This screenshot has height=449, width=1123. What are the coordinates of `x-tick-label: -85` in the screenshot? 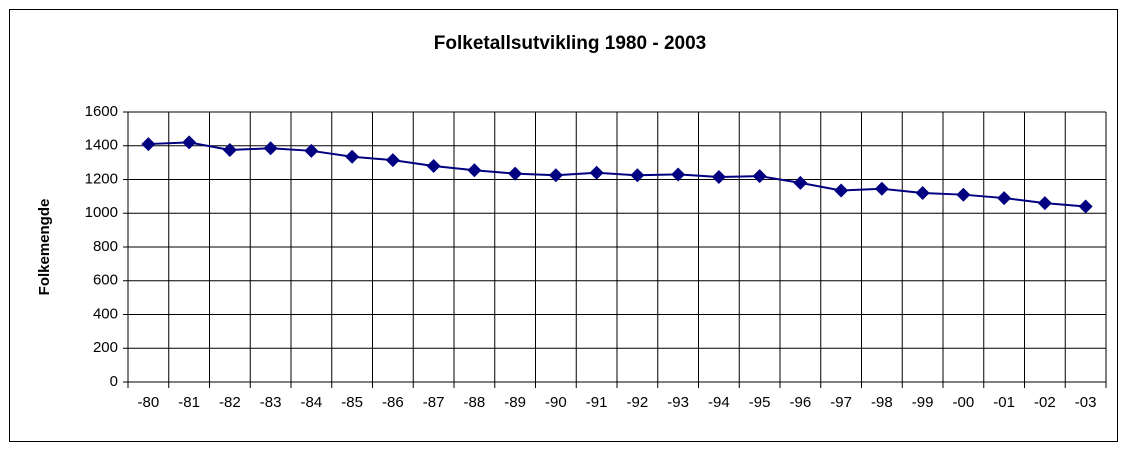 It's located at (352, 402).